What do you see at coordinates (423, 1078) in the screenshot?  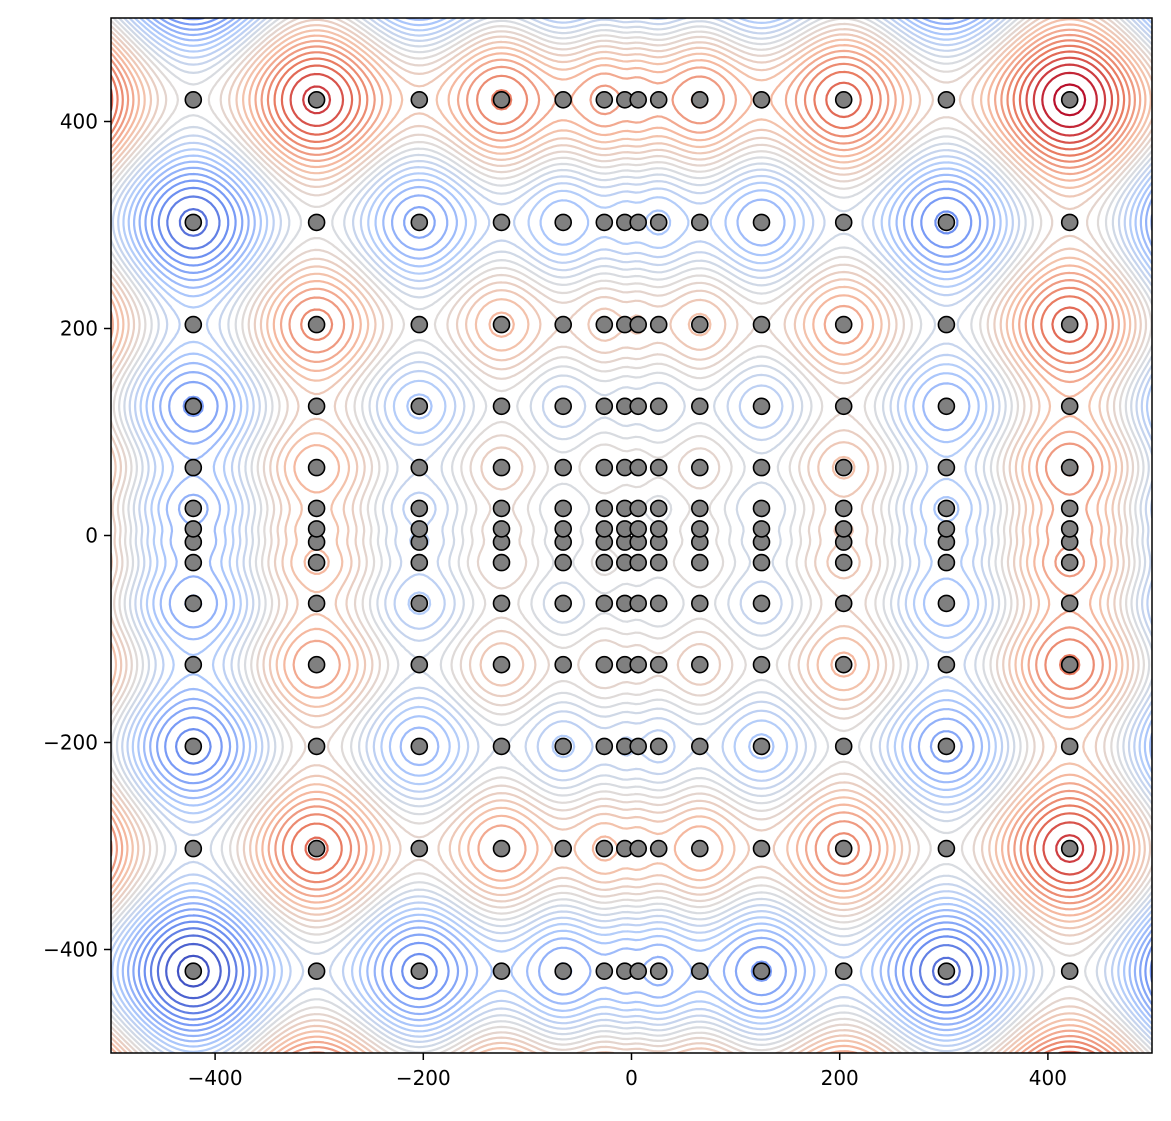 I see `x-tick-label: −200` at bounding box center [423, 1078].